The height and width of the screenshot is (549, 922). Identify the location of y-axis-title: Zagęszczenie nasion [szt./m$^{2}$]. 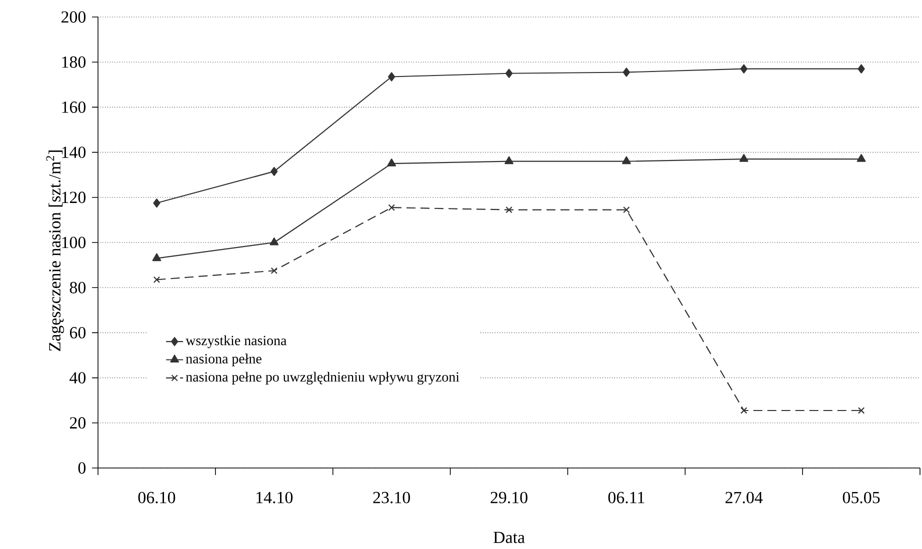
(55, 251).